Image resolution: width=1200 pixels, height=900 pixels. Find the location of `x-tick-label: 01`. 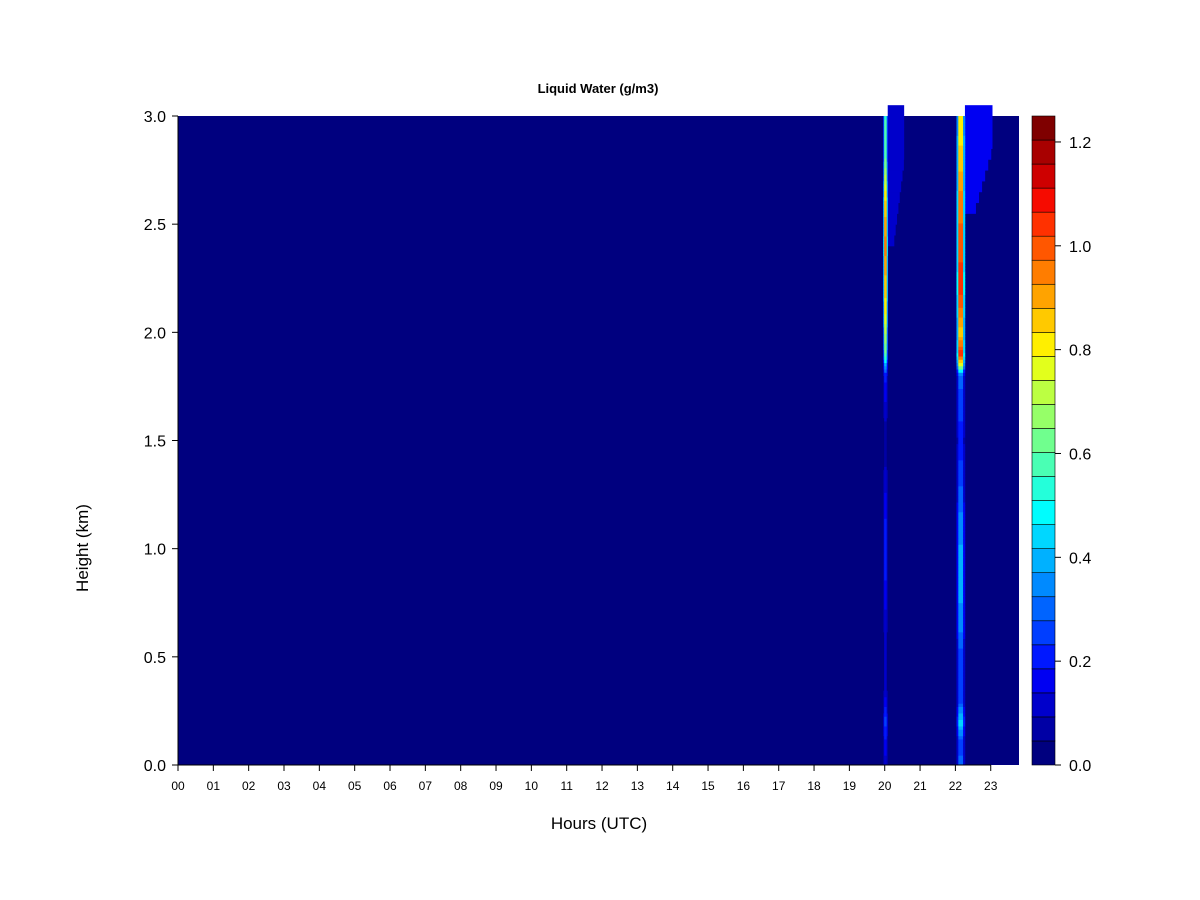

x-tick-label: 01 is located at coordinates (214, 786).